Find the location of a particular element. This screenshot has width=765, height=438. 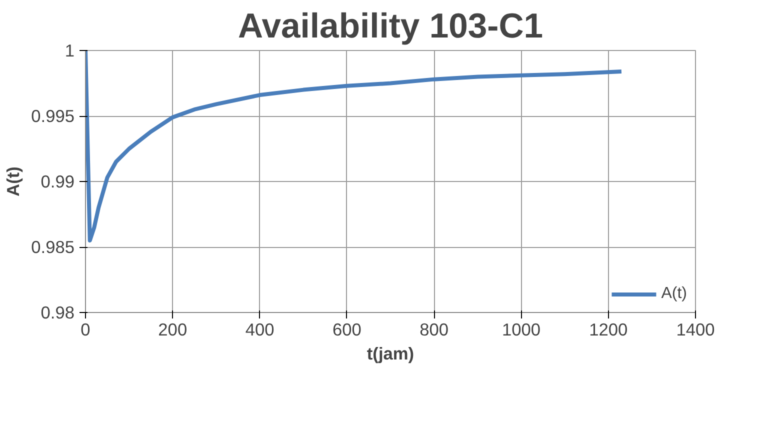

x-tick-label: 1200 is located at coordinates (608, 330).